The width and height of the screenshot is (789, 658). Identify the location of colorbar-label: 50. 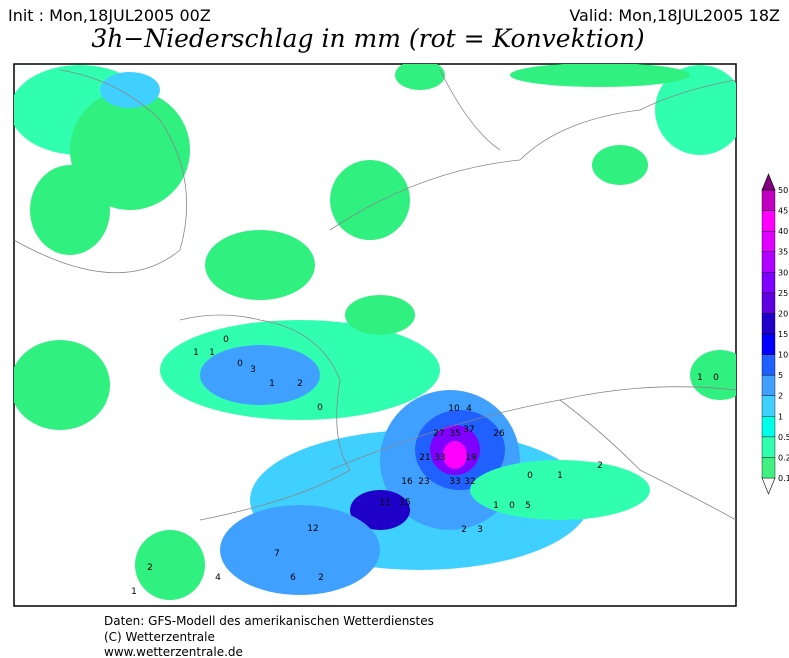
(783, 190).